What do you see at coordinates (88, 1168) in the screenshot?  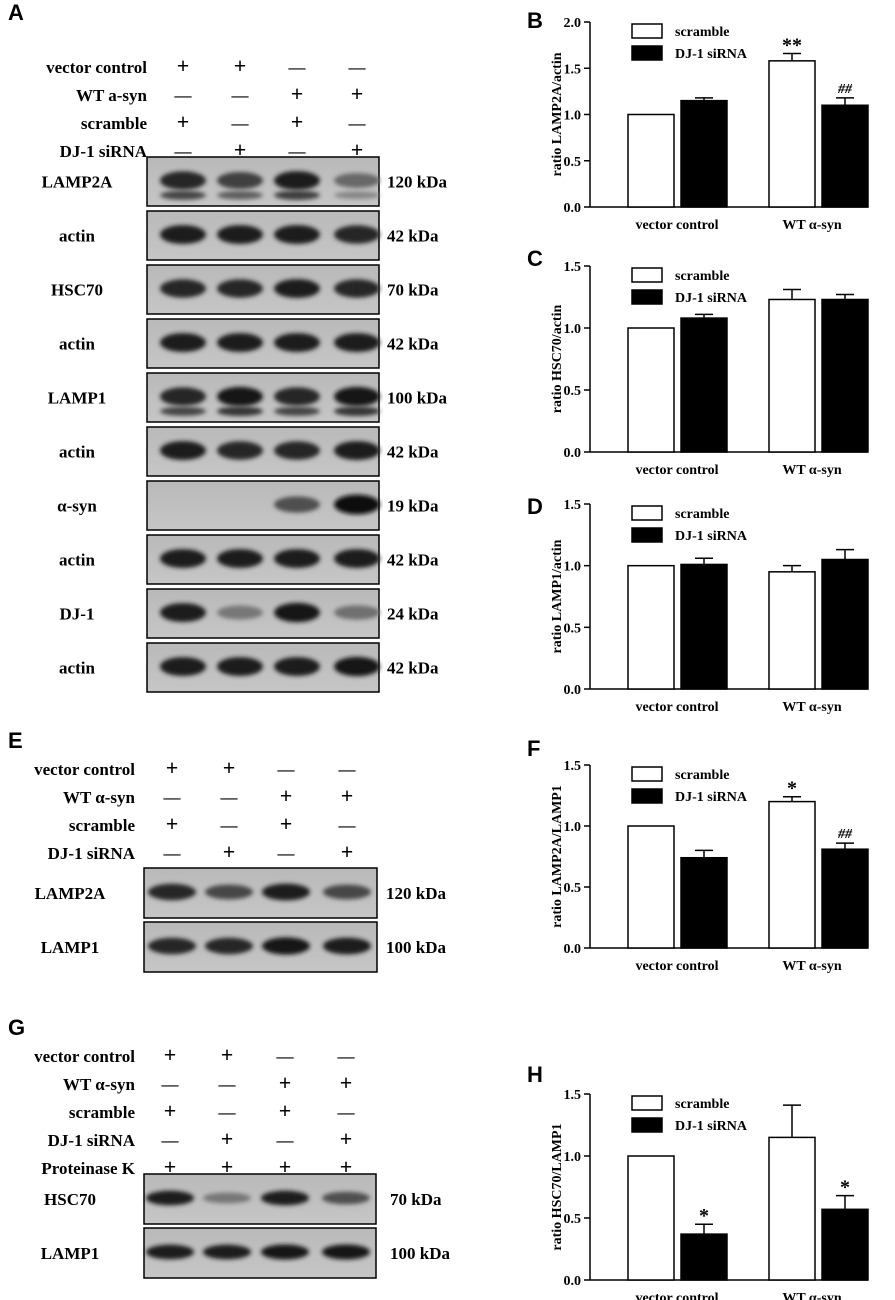 I see `condition-label: Proteinase K` at bounding box center [88, 1168].